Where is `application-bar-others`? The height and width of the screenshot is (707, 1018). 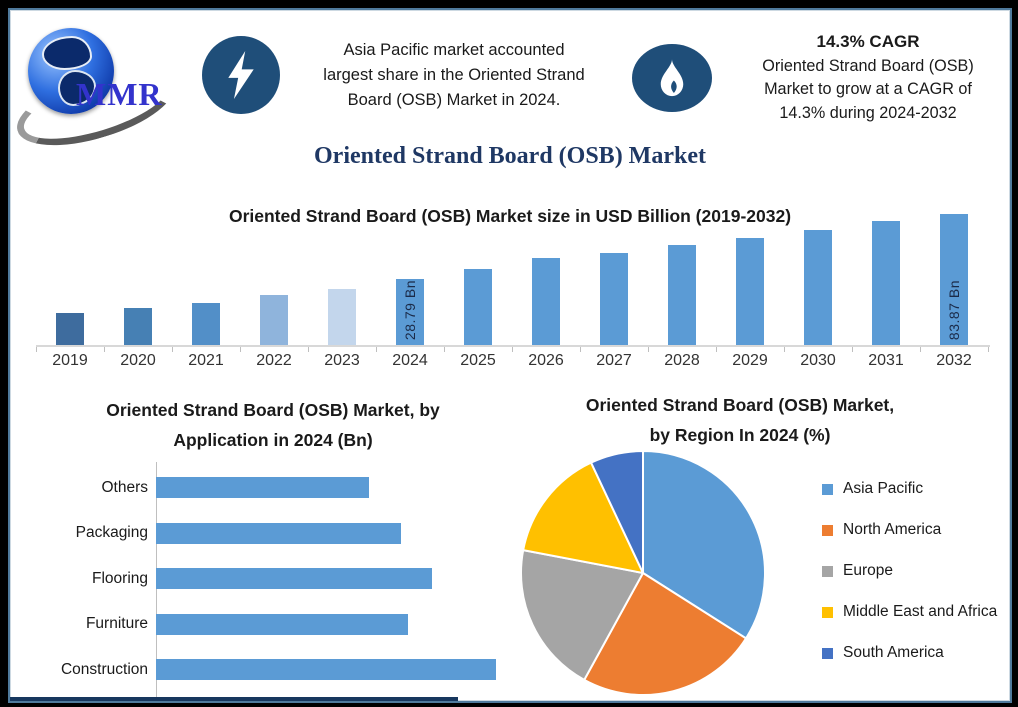 application-bar-others is located at coordinates (262, 488).